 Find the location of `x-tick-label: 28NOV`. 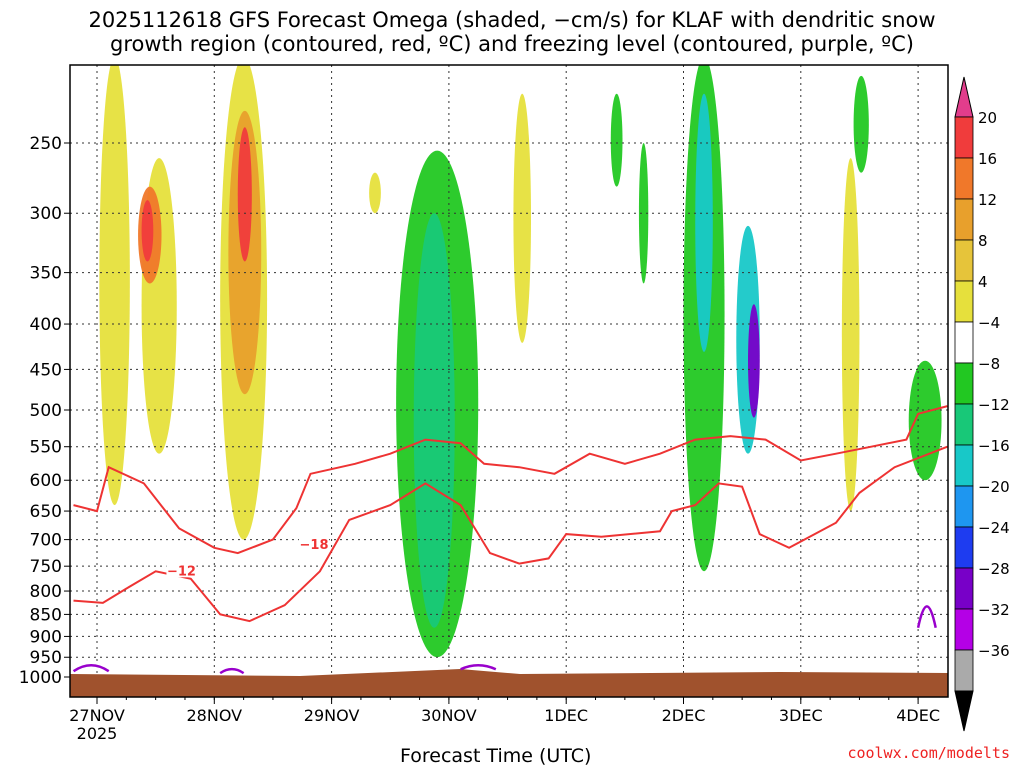

x-tick-label: 28NOV is located at coordinates (215, 715).